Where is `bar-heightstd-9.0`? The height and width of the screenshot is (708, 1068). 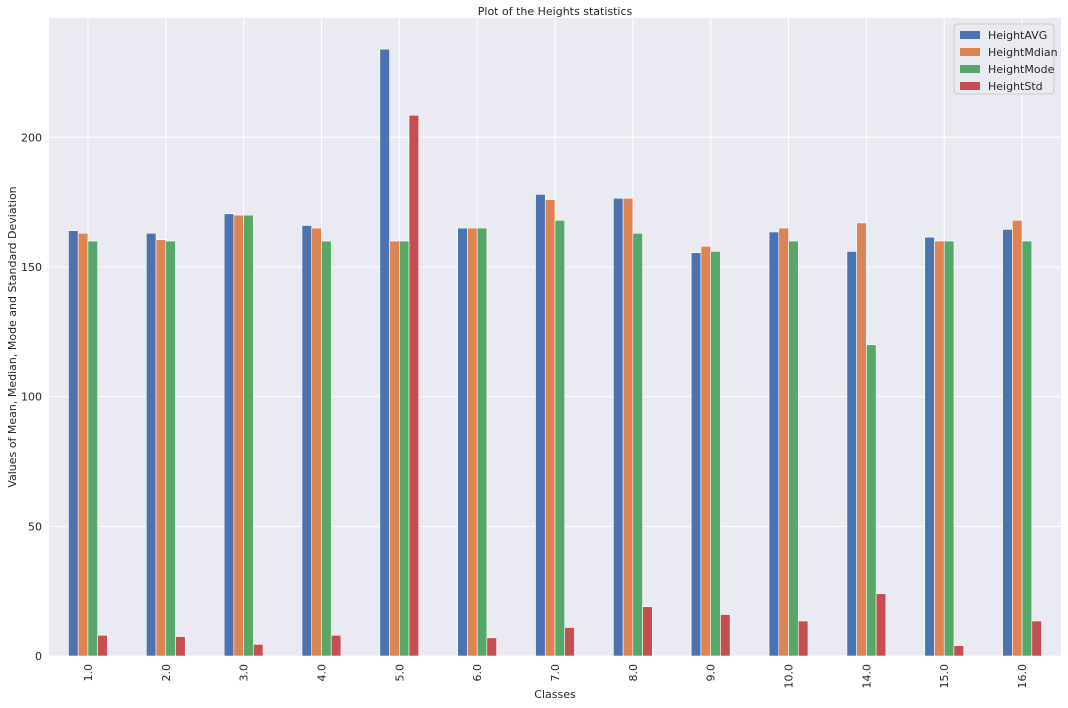 bar-heightstd-9.0 is located at coordinates (725, 635).